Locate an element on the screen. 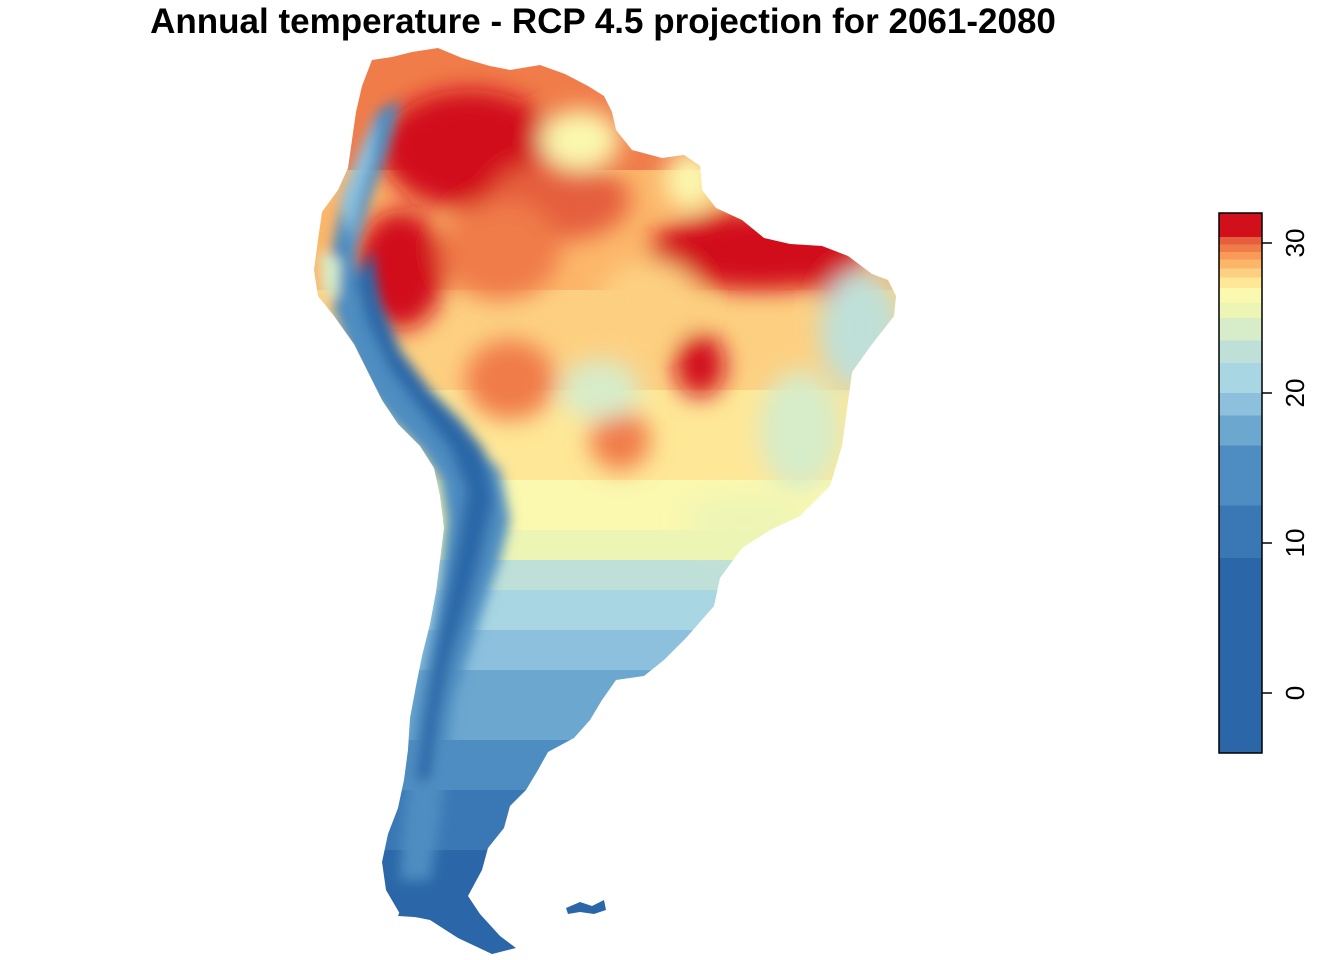 The image size is (1344, 960). legend-tick-label: 0 is located at coordinates (1295, 693).